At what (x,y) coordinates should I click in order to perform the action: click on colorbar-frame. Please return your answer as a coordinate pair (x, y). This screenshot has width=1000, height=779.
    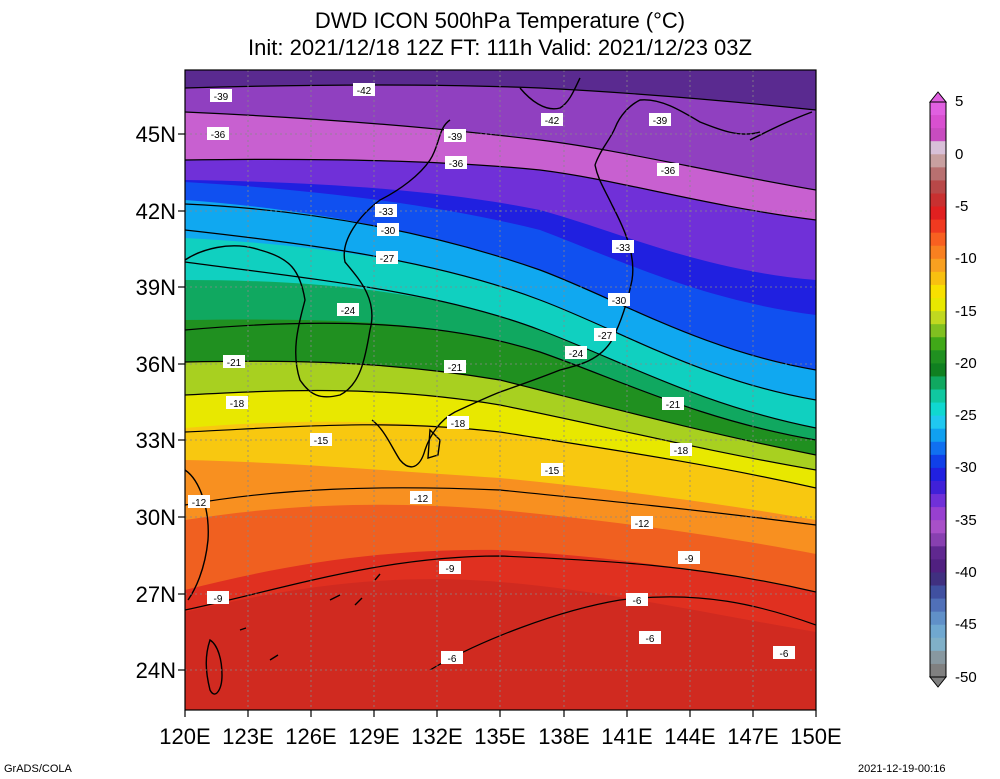
    Looking at the image, I should click on (938, 389).